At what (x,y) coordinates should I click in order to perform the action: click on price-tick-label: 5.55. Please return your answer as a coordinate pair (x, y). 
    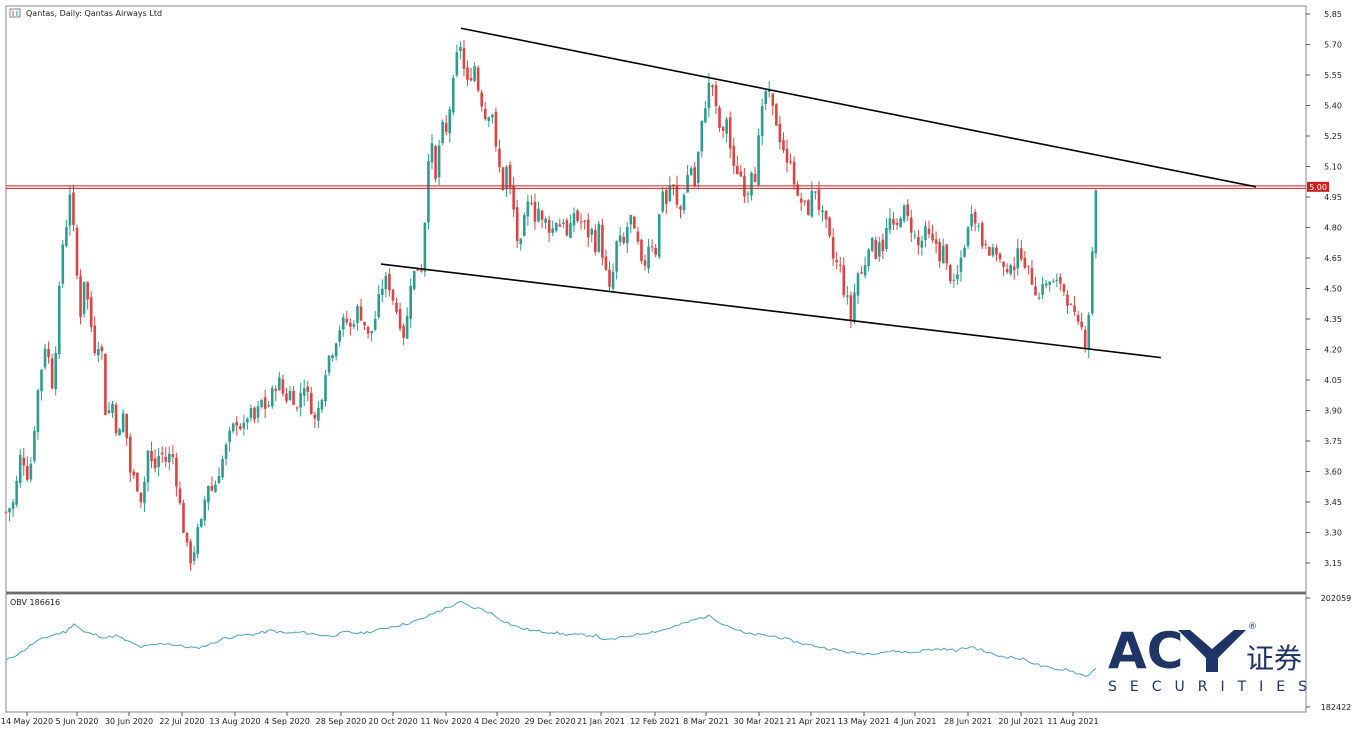
    Looking at the image, I should click on (1333, 75).